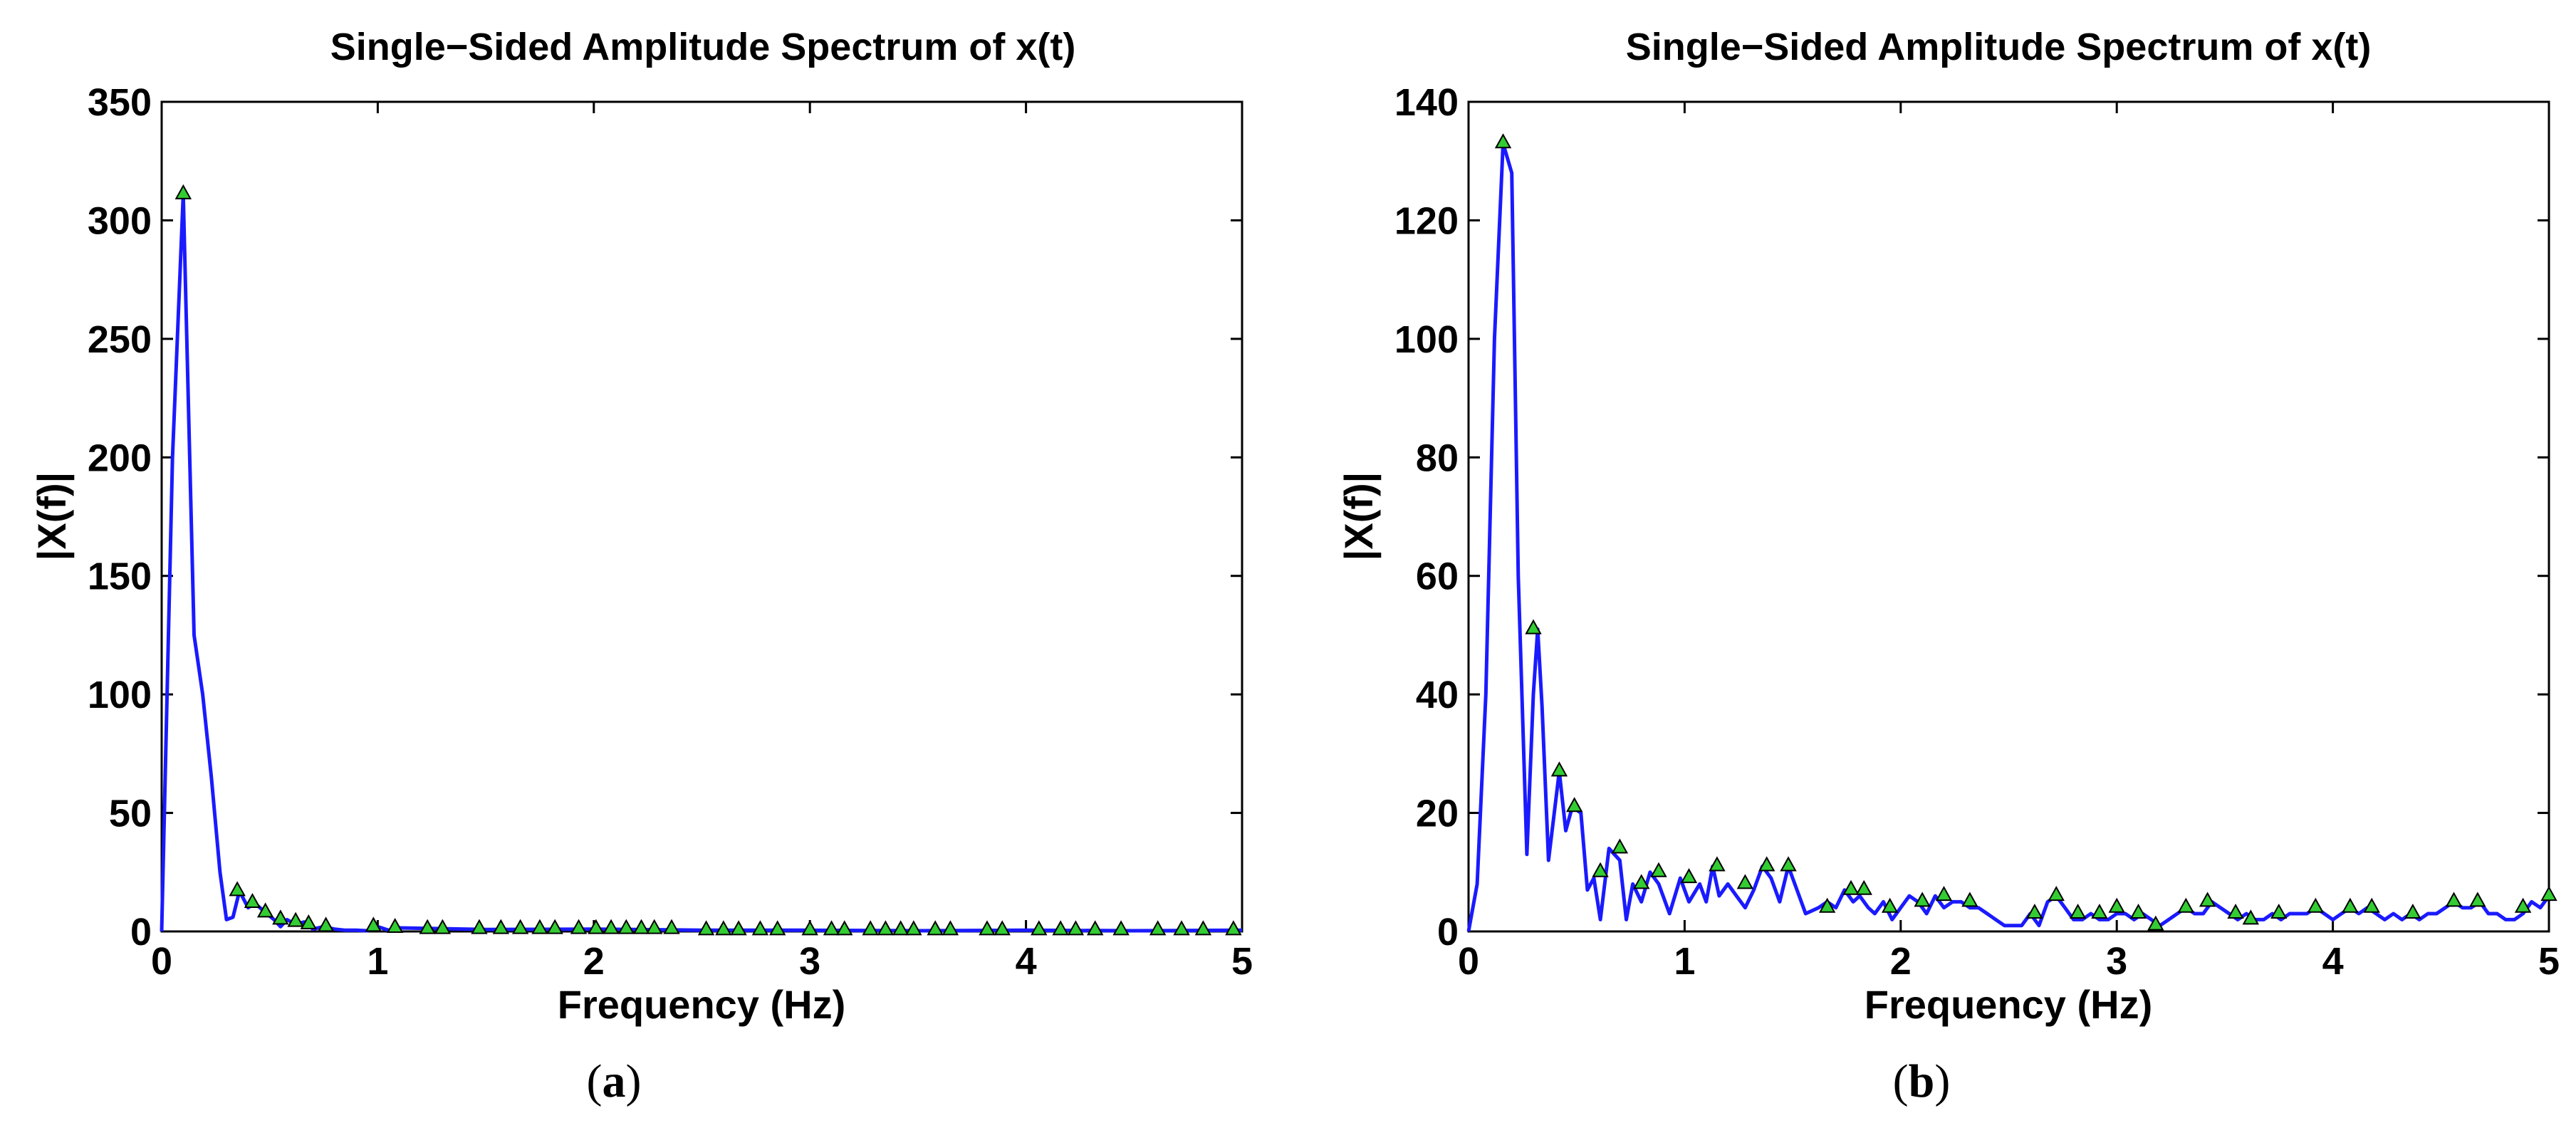 The image size is (2576, 1123). What do you see at coordinates (1922, 1081) in the screenshot?
I see `panel-label-b: (b)` at bounding box center [1922, 1081].